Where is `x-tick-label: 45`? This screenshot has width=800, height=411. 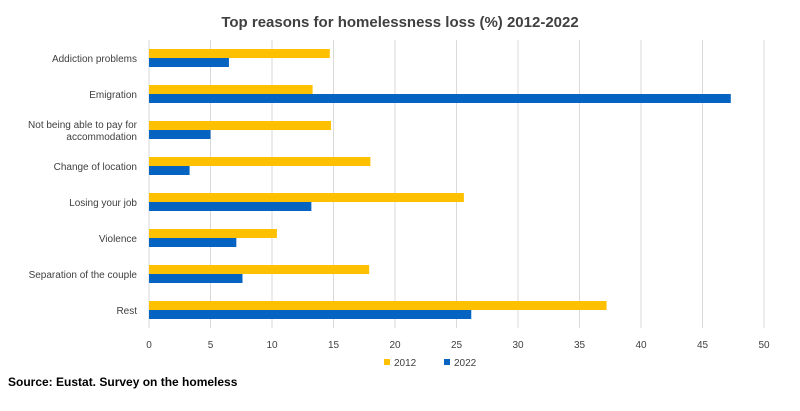
x-tick-label: 45 is located at coordinates (703, 345).